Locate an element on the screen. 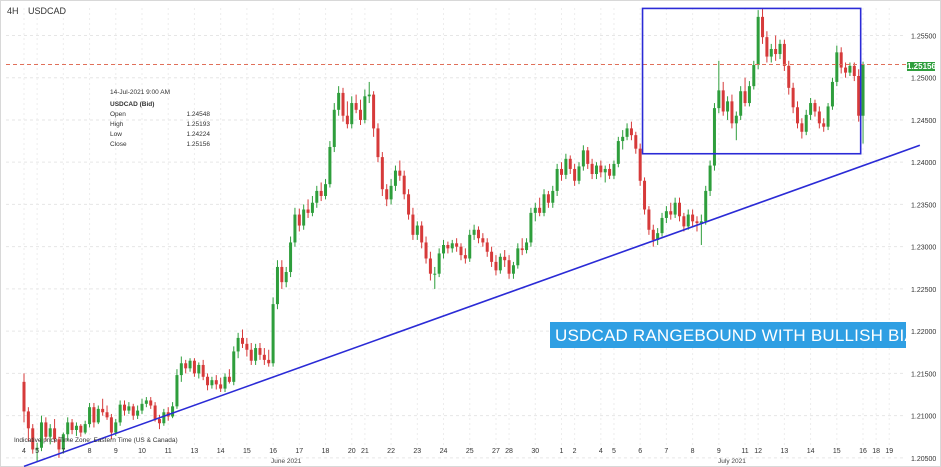 This screenshot has height=467, width=941. info-label: High is located at coordinates (117, 124).